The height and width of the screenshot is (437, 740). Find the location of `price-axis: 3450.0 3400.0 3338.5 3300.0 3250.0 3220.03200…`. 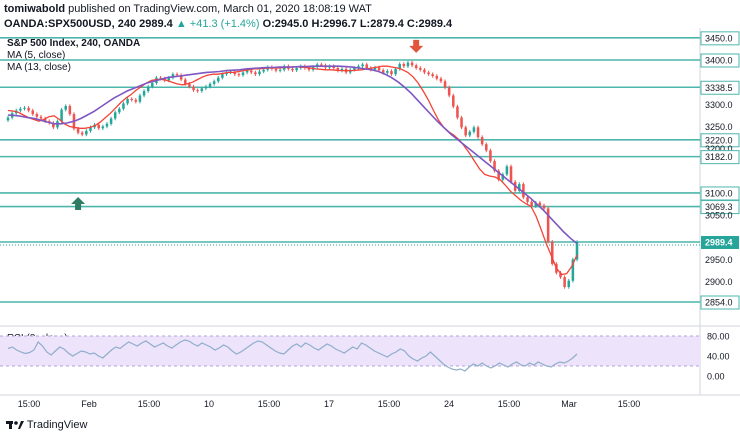

price-axis: 3450.0 3400.0 3338.5 3300.0 3250.0 3220.03200… is located at coordinates (720, 170).